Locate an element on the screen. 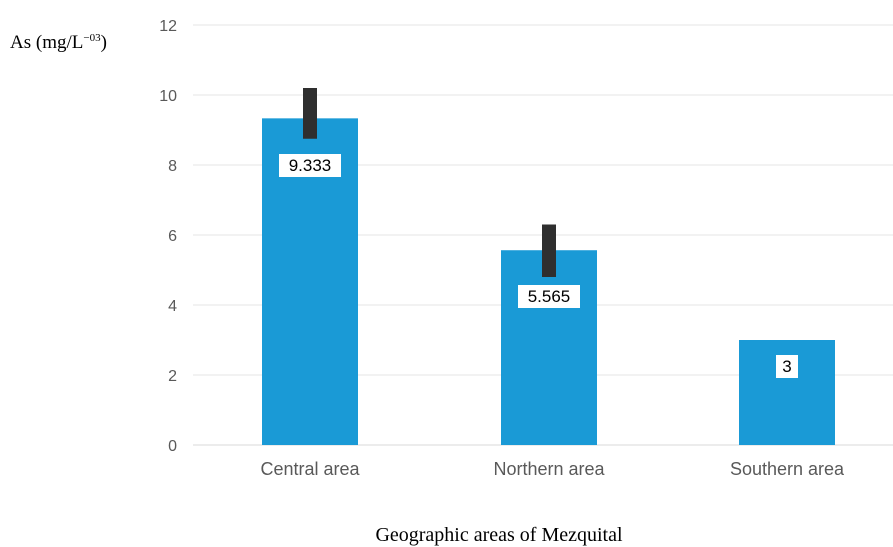 Image resolution: width=893 pixels, height=547 pixels. y-tick-label: 4 is located at coordinates (172, 306).